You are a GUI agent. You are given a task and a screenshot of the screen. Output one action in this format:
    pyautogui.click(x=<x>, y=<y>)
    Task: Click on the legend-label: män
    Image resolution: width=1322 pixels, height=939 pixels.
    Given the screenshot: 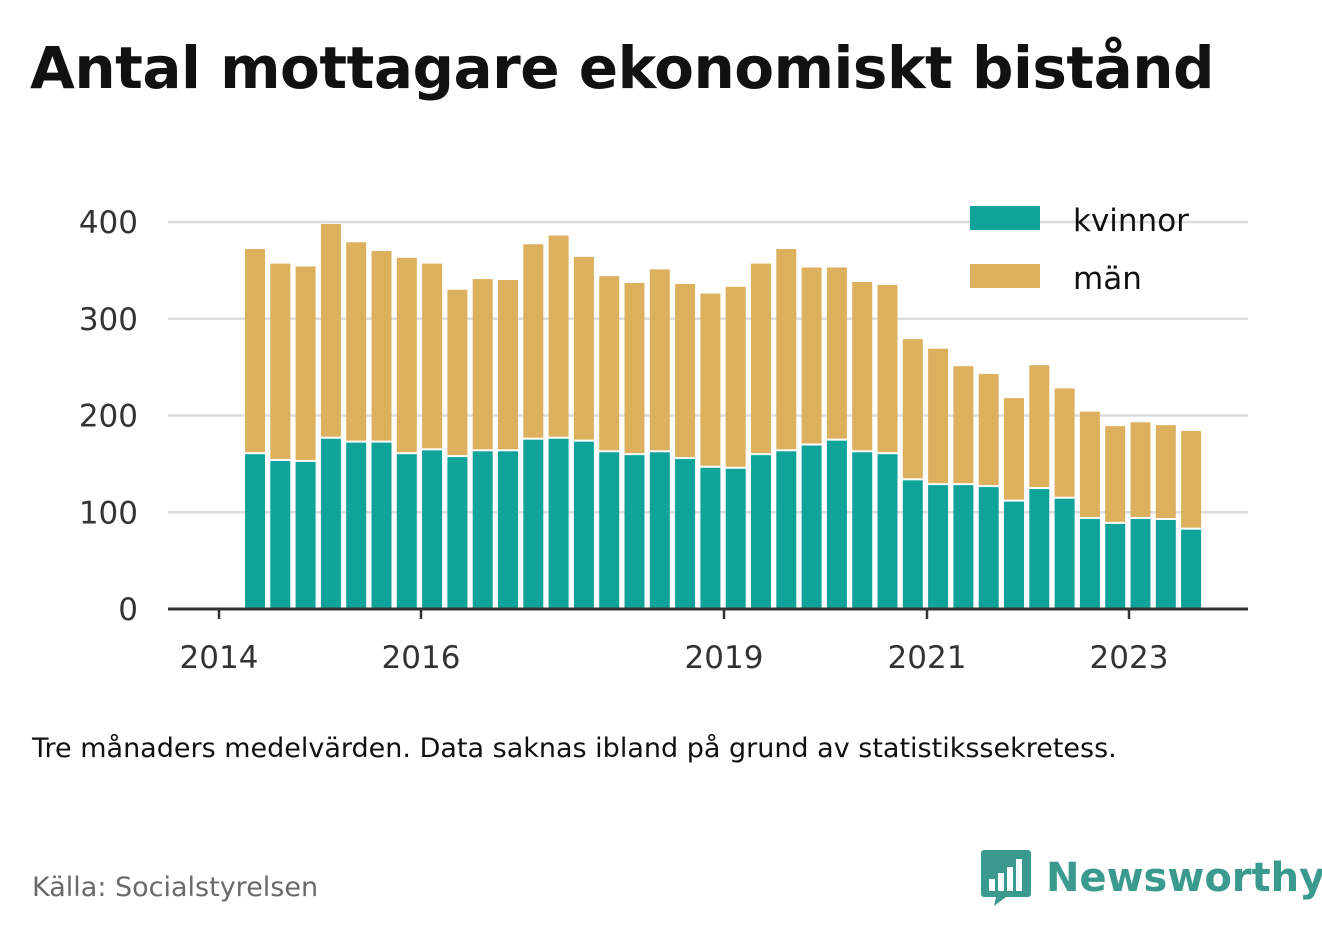 What is the action you would take?
    pyautogui.click(x=1107, y=279)
    